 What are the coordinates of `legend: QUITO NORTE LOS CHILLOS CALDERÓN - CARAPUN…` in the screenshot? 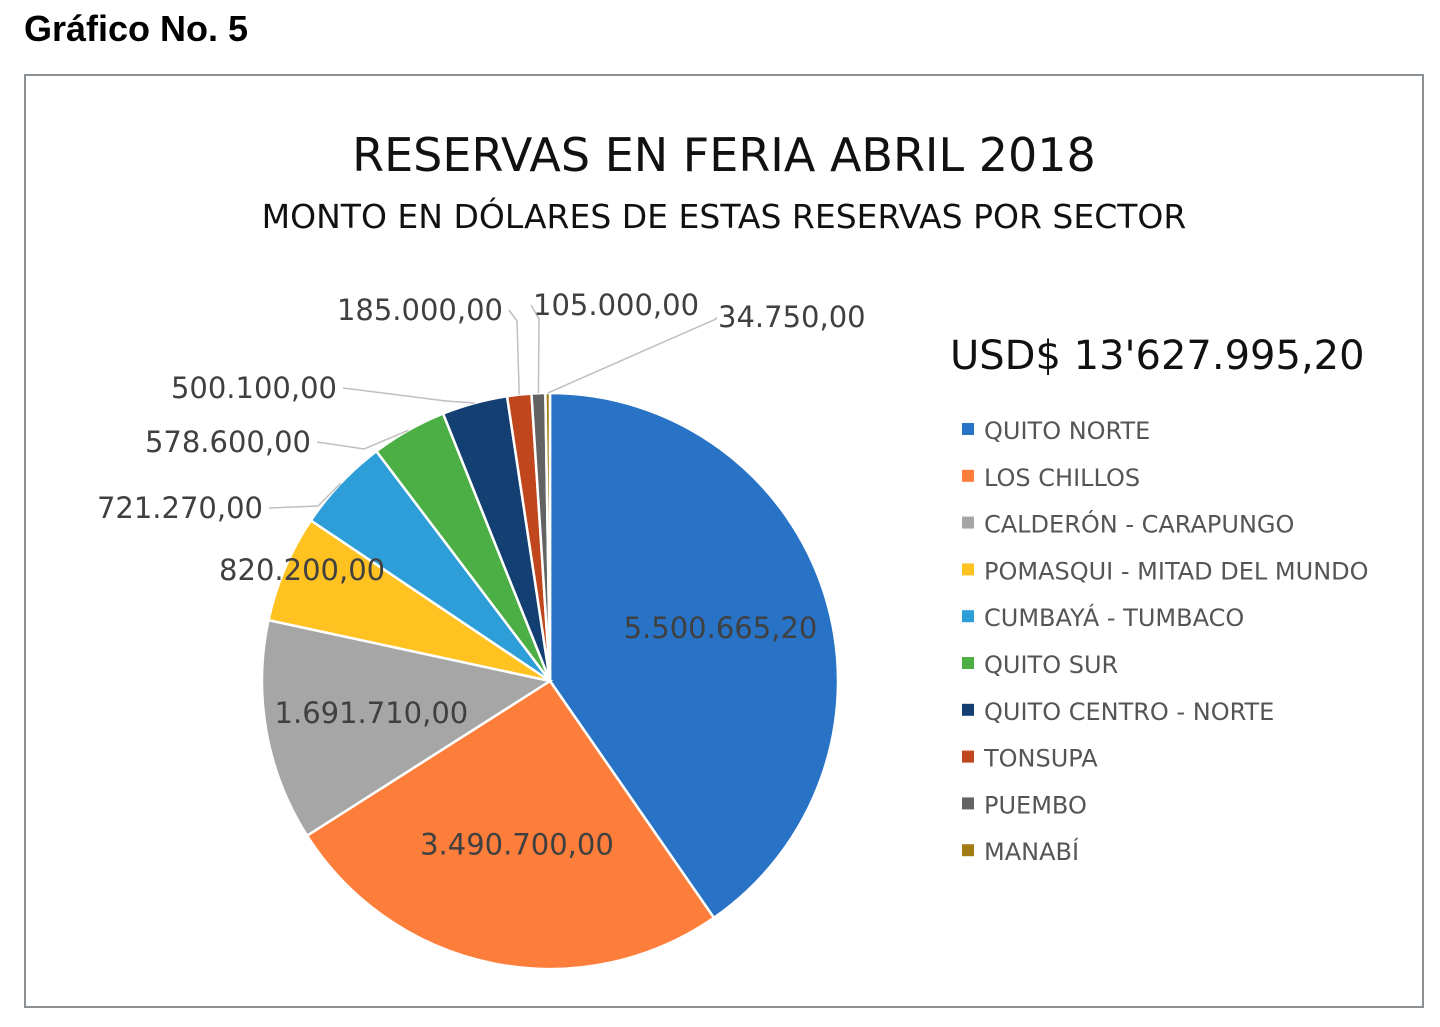 It's located at (1165, 641).